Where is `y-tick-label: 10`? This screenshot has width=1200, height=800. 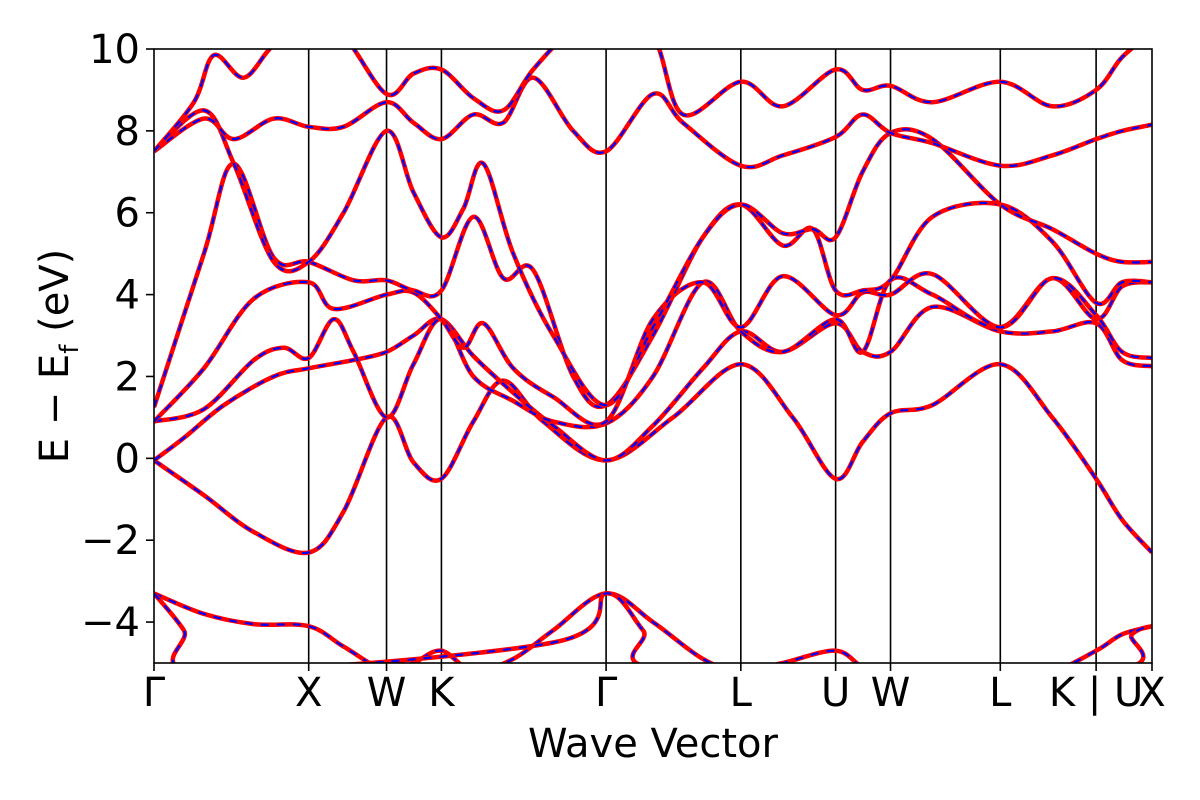 y-tick-label: 10 is located at coordinates (114, 50).